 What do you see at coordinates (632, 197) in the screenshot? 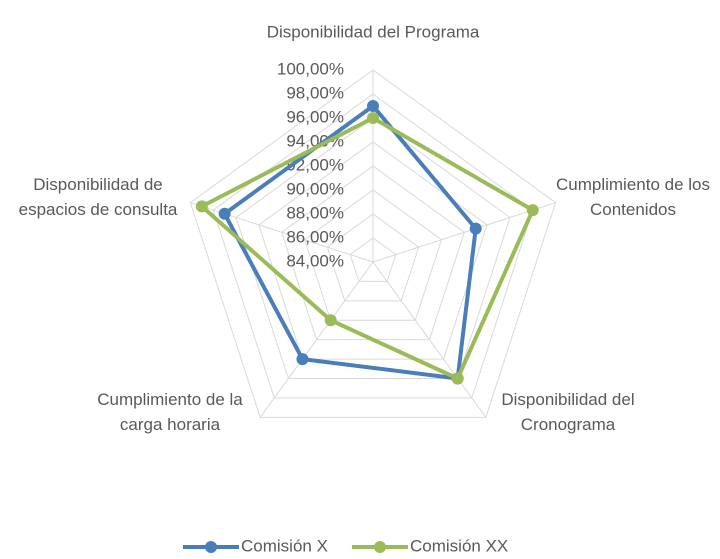
I see `category-label: Cumplimiento de los Contenidos` at bounding box center [632, 197].